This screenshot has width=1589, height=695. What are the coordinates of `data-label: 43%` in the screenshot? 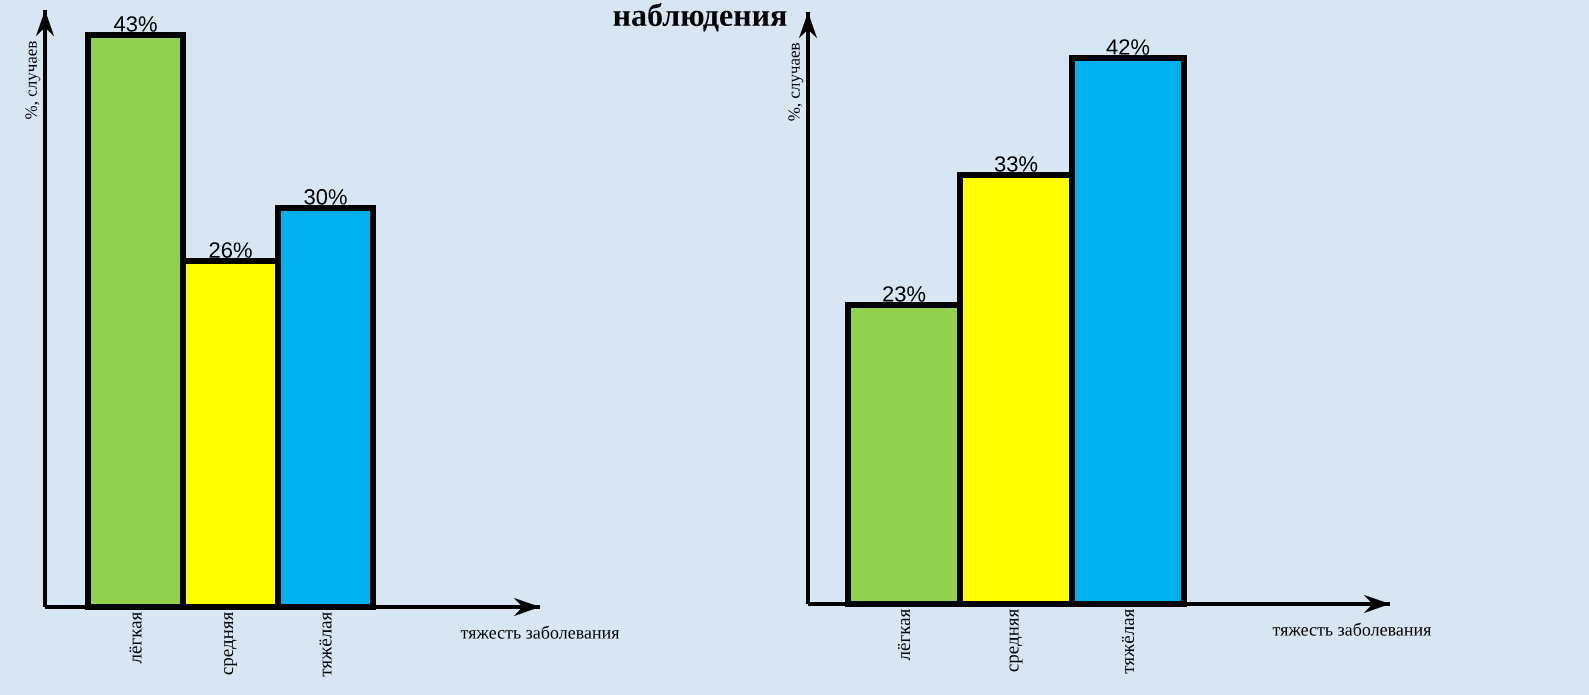 It's located at (135, 24).